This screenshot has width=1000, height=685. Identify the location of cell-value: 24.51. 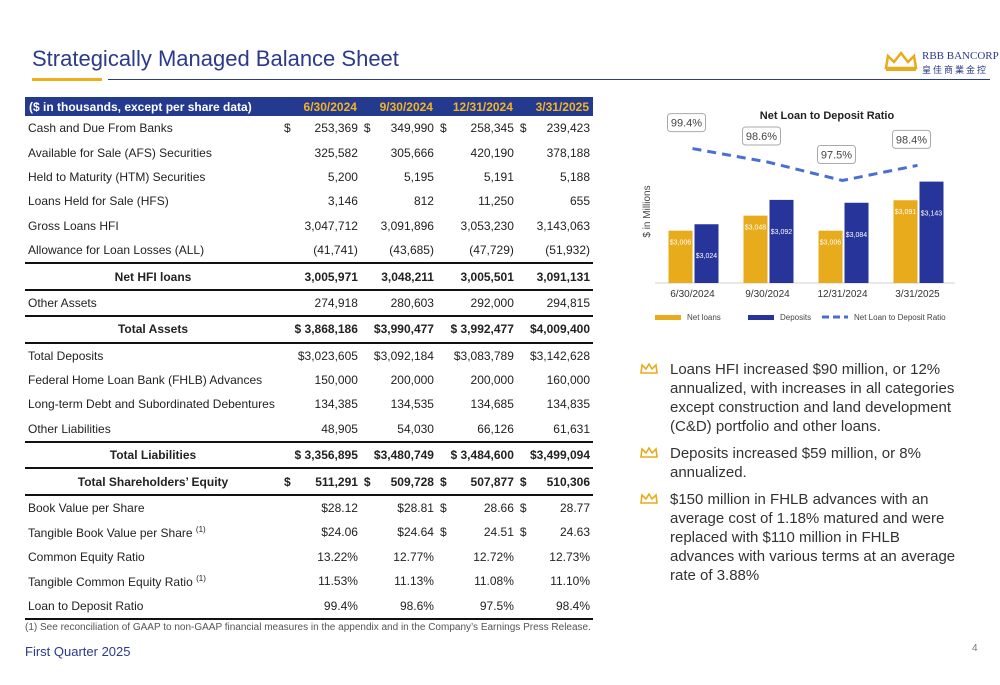
(498, 532).